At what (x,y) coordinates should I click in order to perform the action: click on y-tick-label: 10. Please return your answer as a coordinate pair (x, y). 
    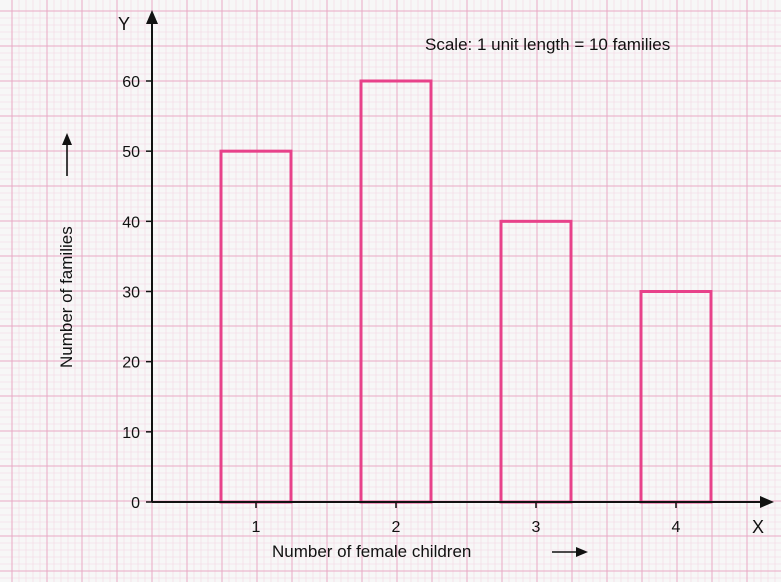
    Looking at the image, I should click on (131, 433).